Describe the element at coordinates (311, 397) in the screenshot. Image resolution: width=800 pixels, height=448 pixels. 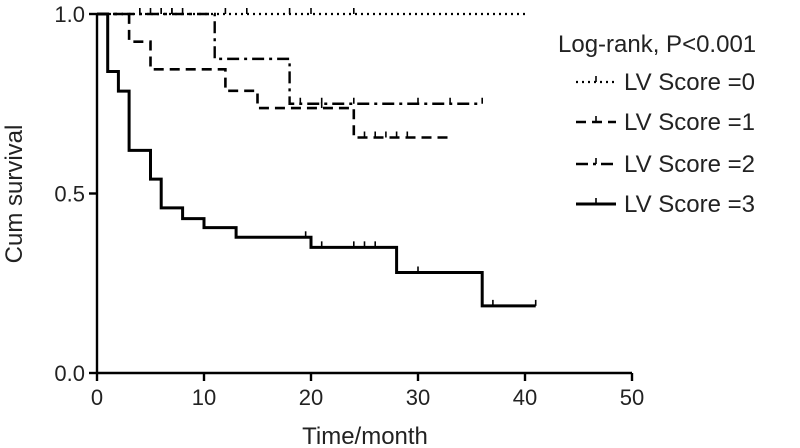
I see `x-tick-label: 20` at that location.